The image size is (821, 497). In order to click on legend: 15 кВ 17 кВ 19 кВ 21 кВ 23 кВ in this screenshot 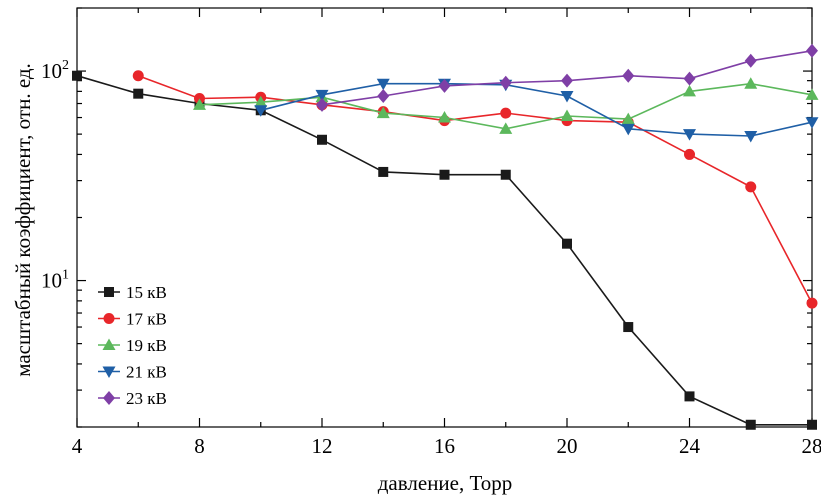, I will do `click(132, 345)`.